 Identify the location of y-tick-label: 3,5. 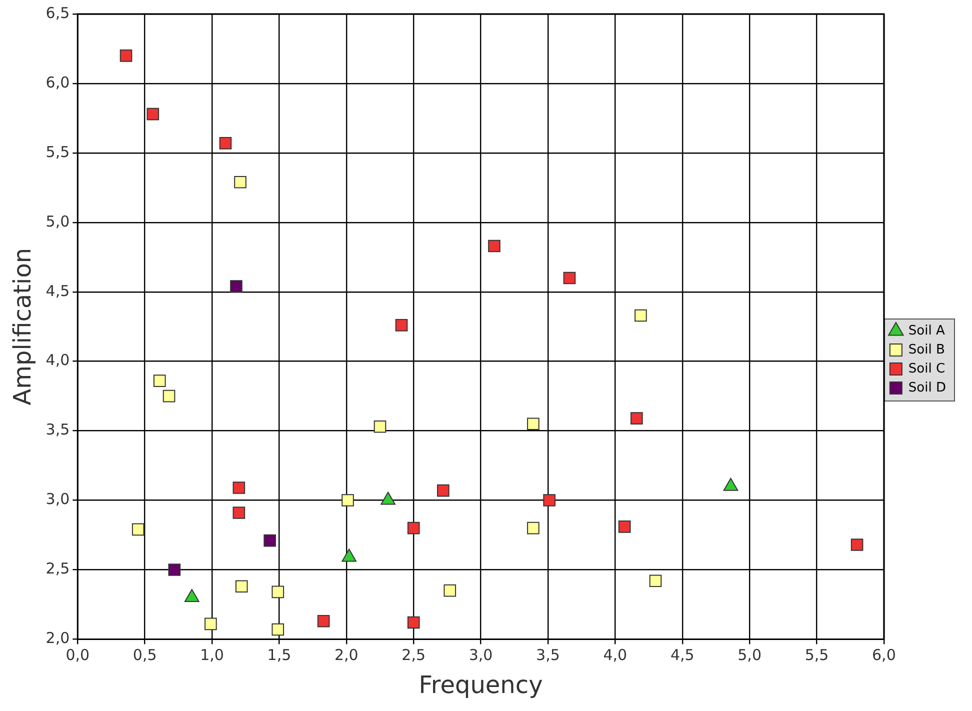
(58, 429).